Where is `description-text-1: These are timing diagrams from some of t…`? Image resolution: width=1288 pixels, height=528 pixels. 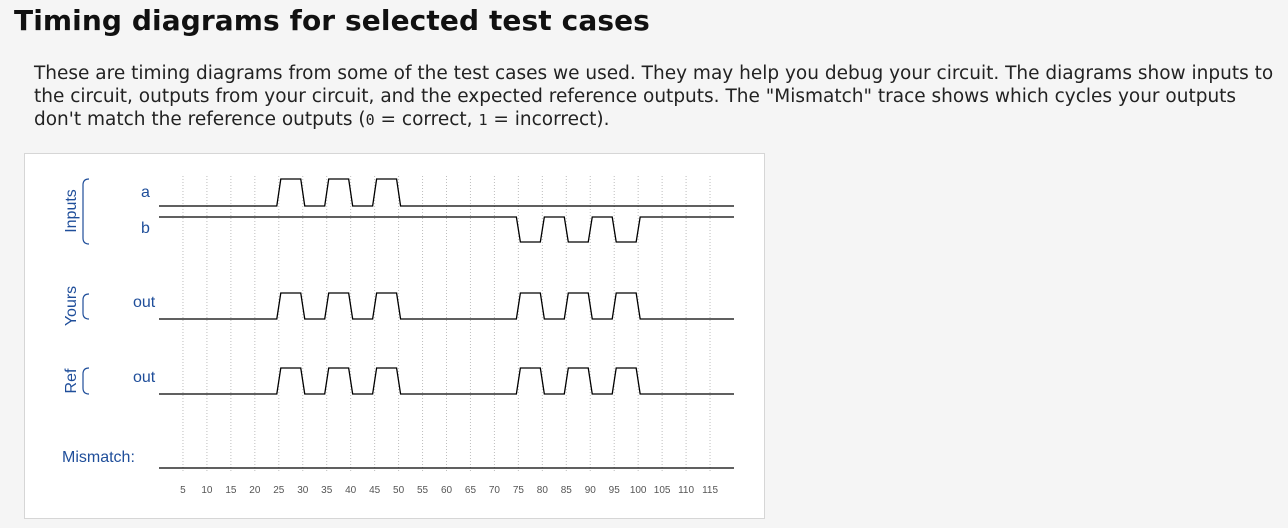
description-text-1: These are timing diagrams from some of t… is located at coordinates (654, 96).